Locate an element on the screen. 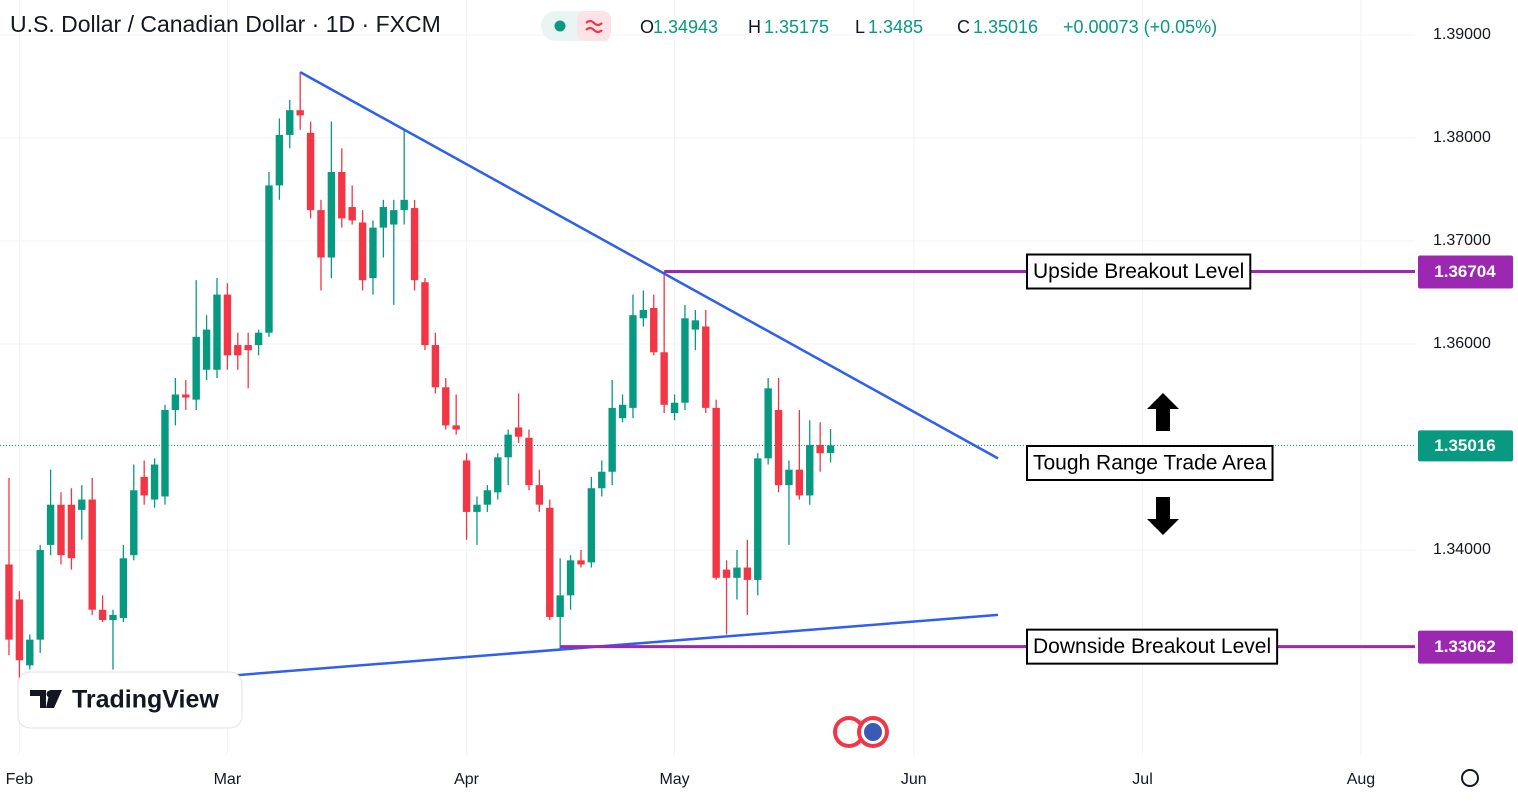 The image size is (1518, 809). status-dot is located at coordinates (560, 26).